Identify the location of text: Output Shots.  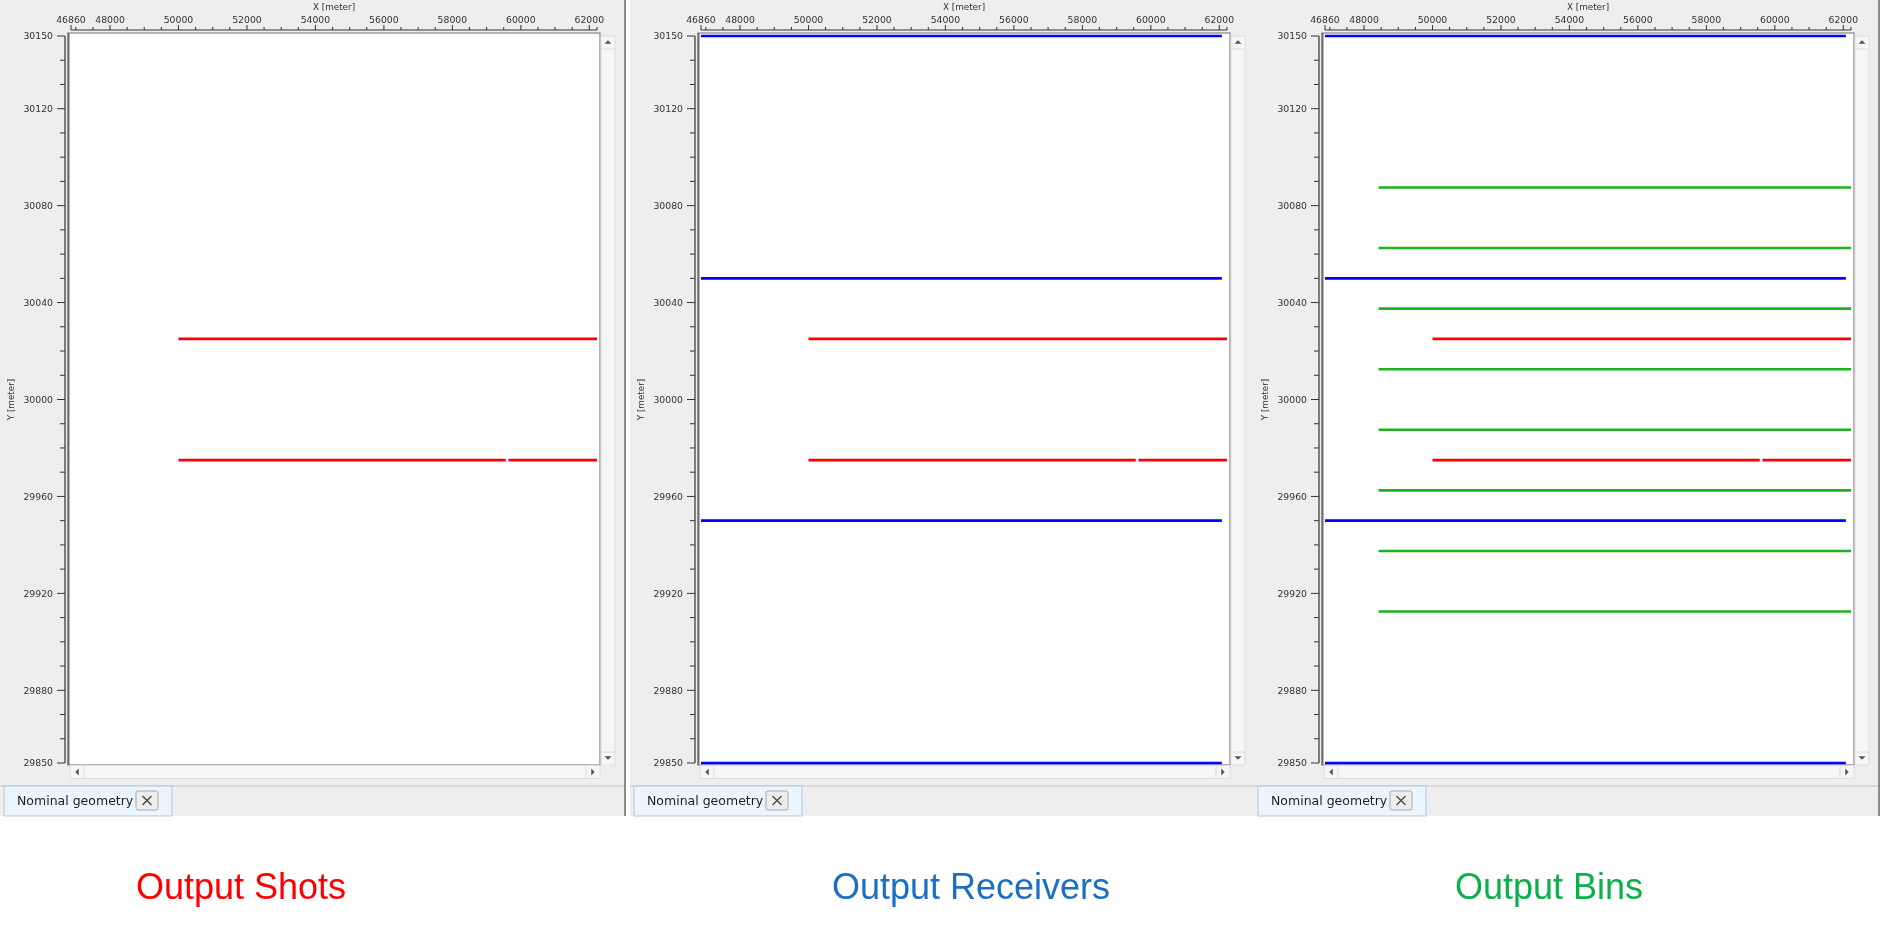
(241, 886).